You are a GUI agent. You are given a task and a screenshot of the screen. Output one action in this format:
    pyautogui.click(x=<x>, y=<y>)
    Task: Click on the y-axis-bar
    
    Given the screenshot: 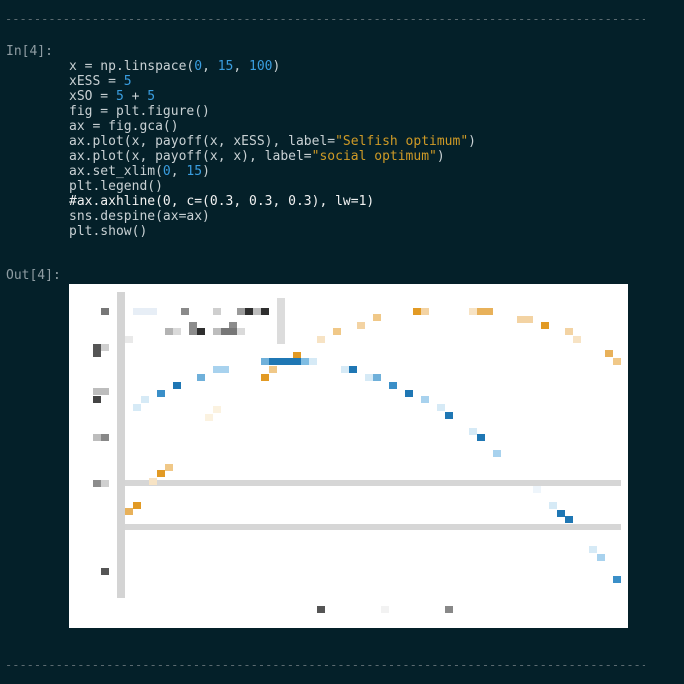 What is the action you would take?
    pyautogui.click(x=121, y=445)
    